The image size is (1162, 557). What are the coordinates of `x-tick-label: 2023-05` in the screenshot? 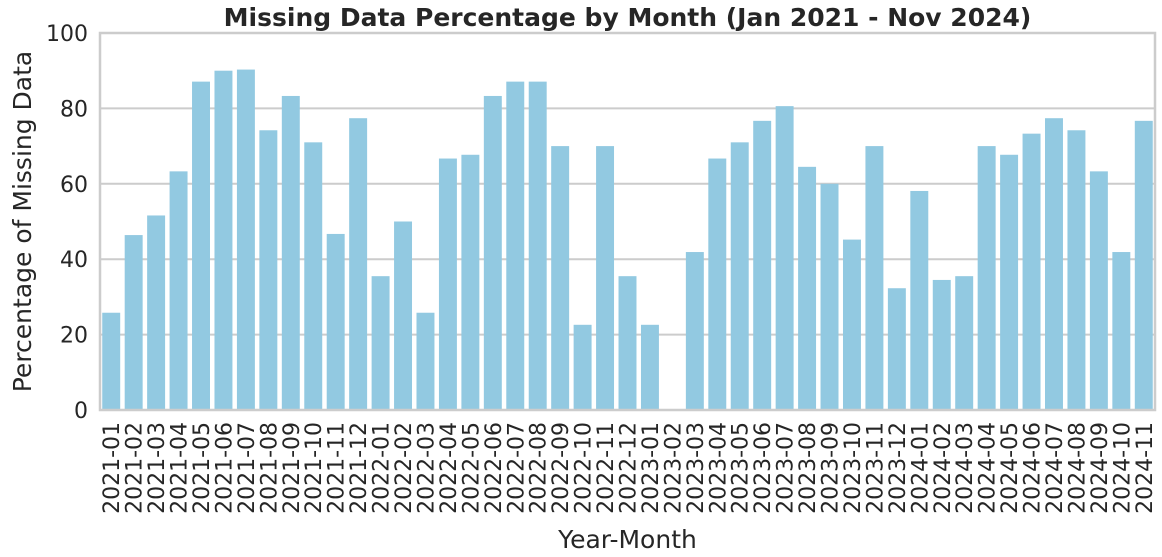 It's located at (741, 468).